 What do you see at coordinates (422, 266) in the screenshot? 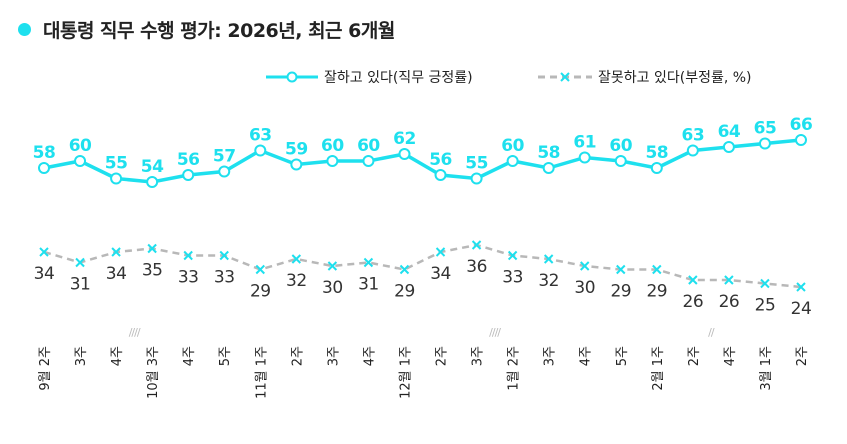
I see `disapprove-line` at bounding box center [422, 266].